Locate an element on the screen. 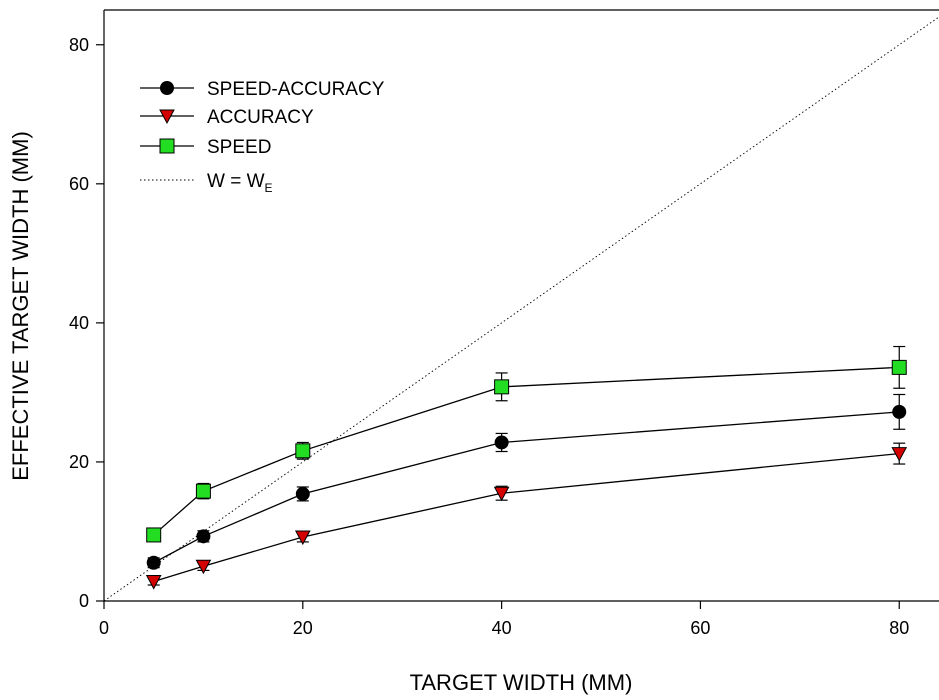  x-tick-label: 40 is located at coordinates (502, 628).